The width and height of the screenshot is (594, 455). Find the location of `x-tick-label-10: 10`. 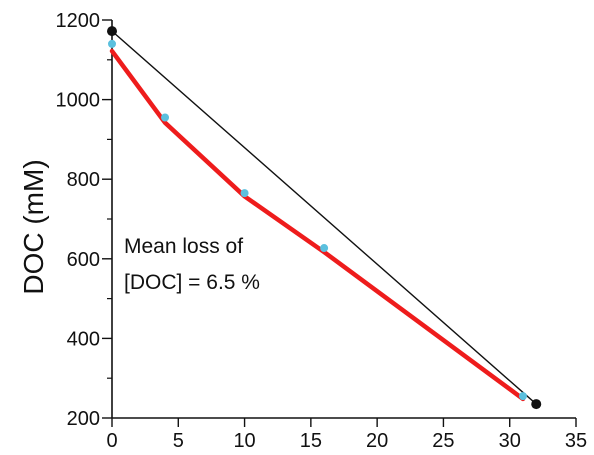

x-tick-label-10: 10 is located at coordinates (244, 441).